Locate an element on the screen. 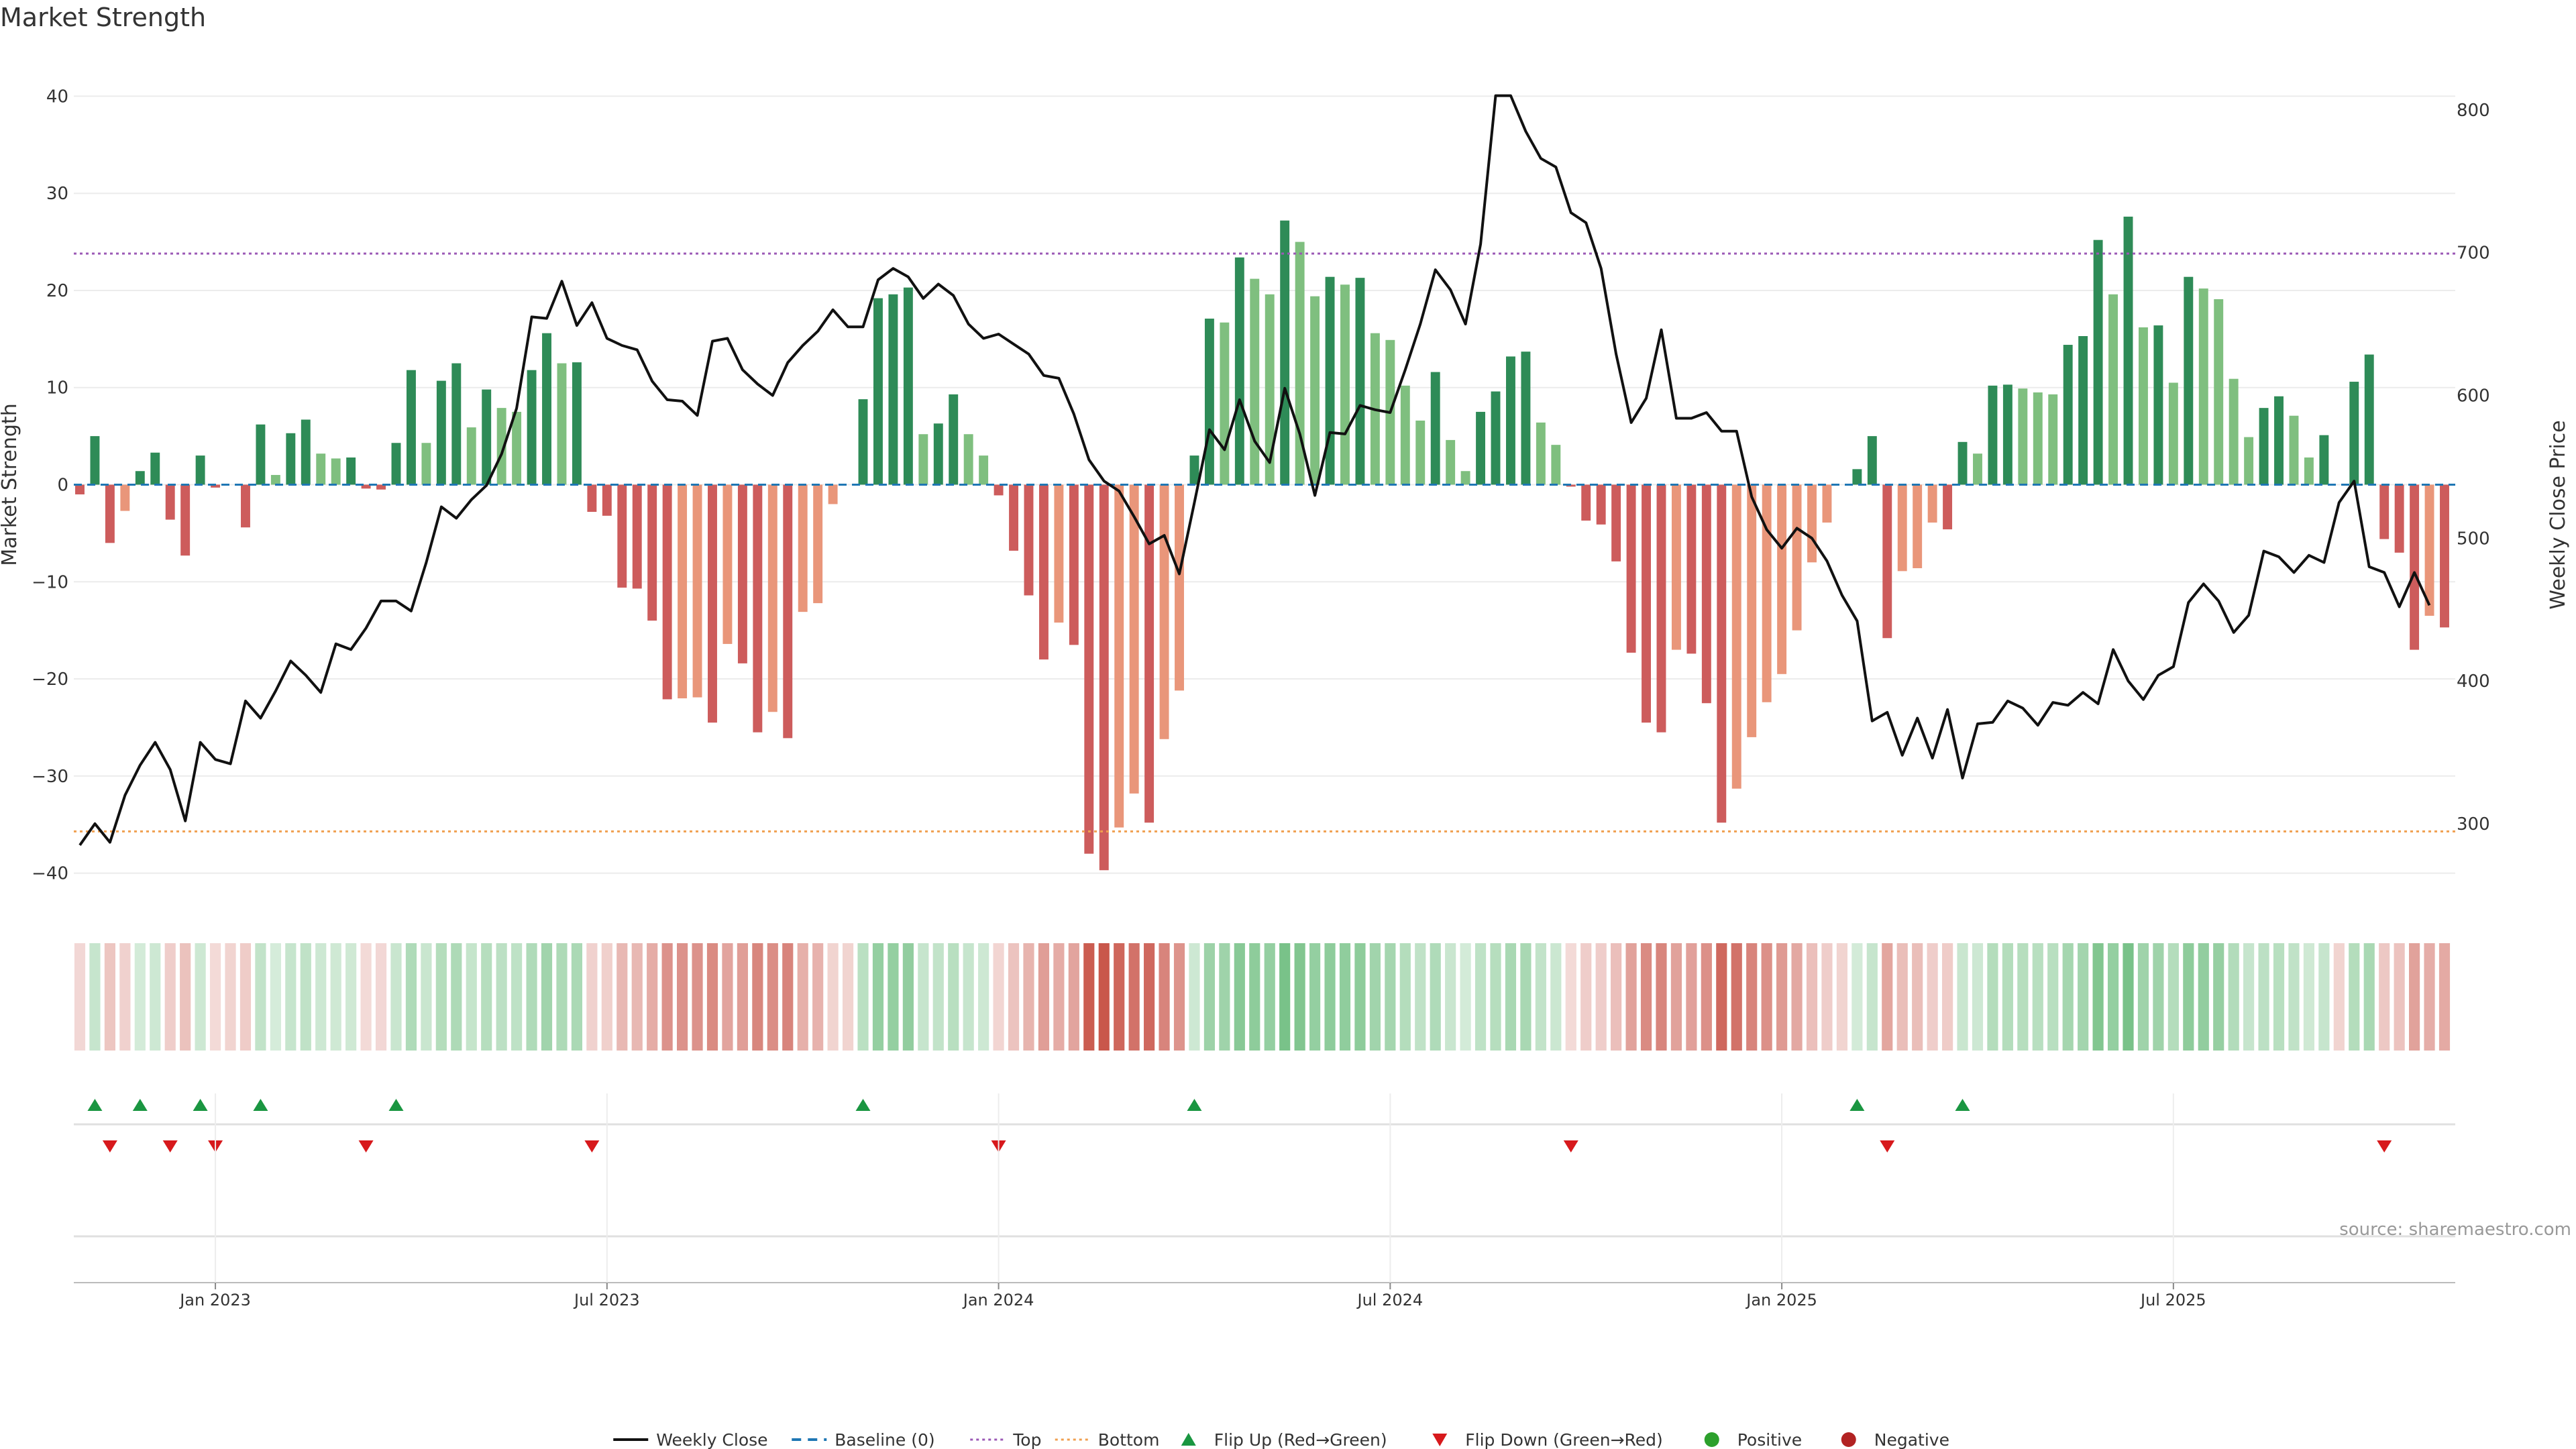 This screenshot has height=1449, width=2576. legend-label: Positive is located at coordinates (1769, 1439).